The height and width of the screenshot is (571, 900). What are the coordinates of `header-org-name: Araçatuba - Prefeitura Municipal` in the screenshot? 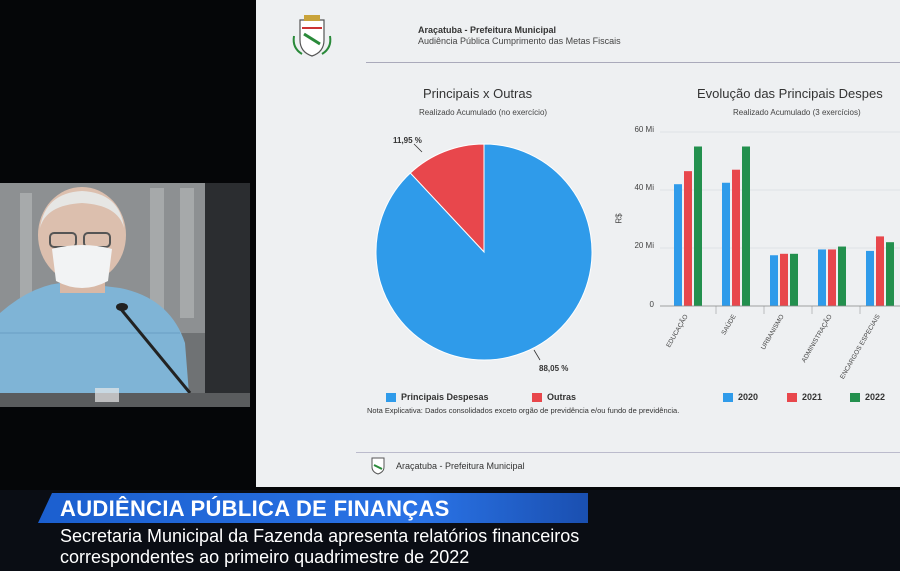 It's located at (487, 30).